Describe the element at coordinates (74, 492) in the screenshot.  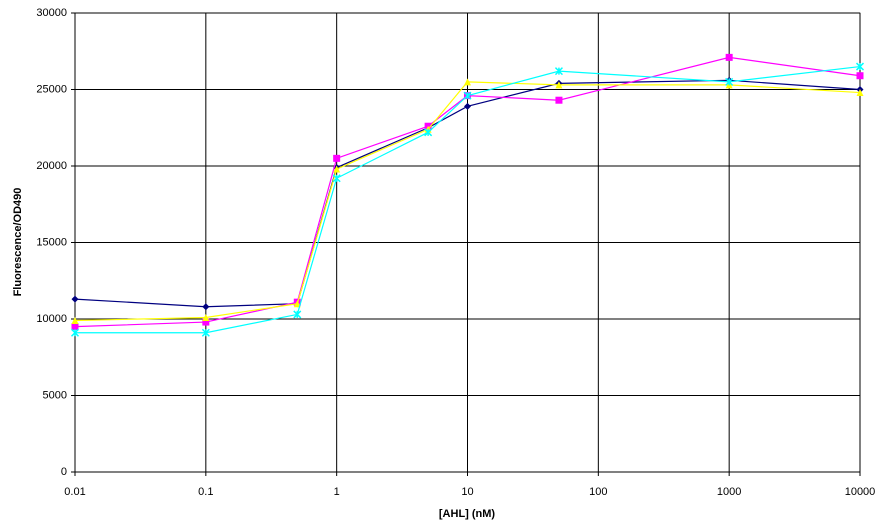
I see `x-tick-label: 0.01` at that location.